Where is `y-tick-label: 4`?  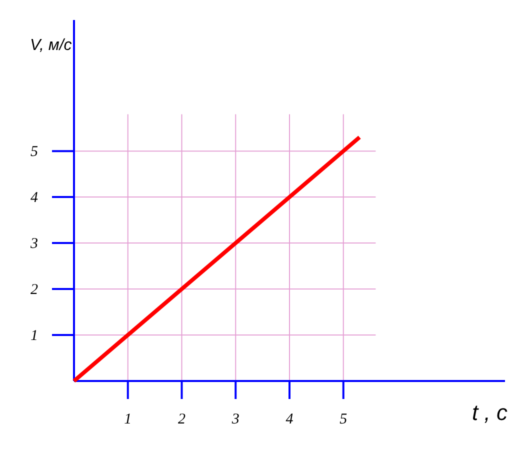
y-tick-label: 4 is located at coordinates (34, 198).